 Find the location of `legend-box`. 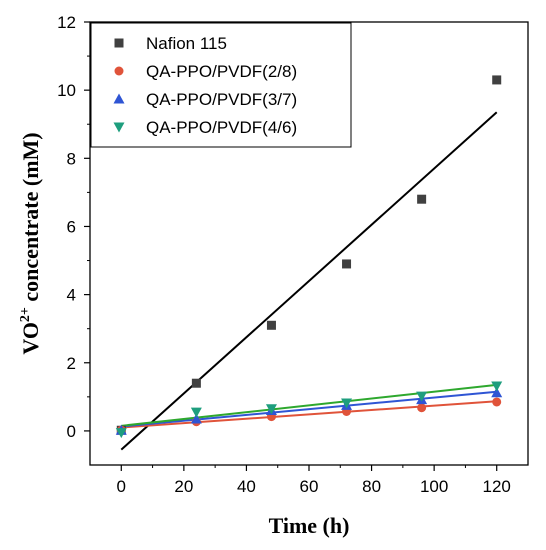

legend-box is located at coordinates (221, 85).